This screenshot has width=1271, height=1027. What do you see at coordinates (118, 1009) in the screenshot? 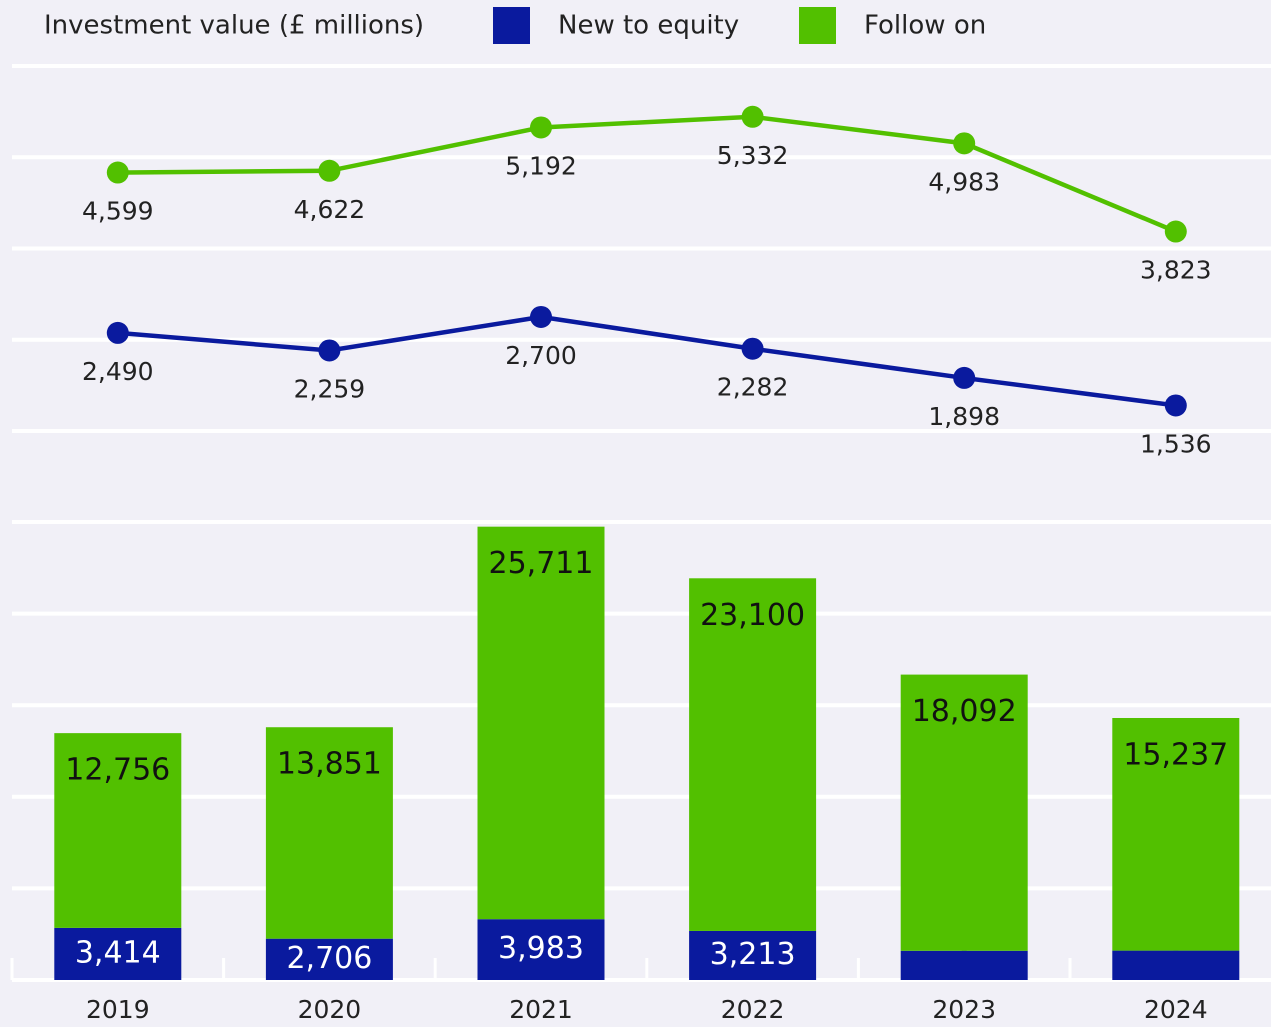
I see `x-tick-label: 2019` at bounding box center [118, 1009].